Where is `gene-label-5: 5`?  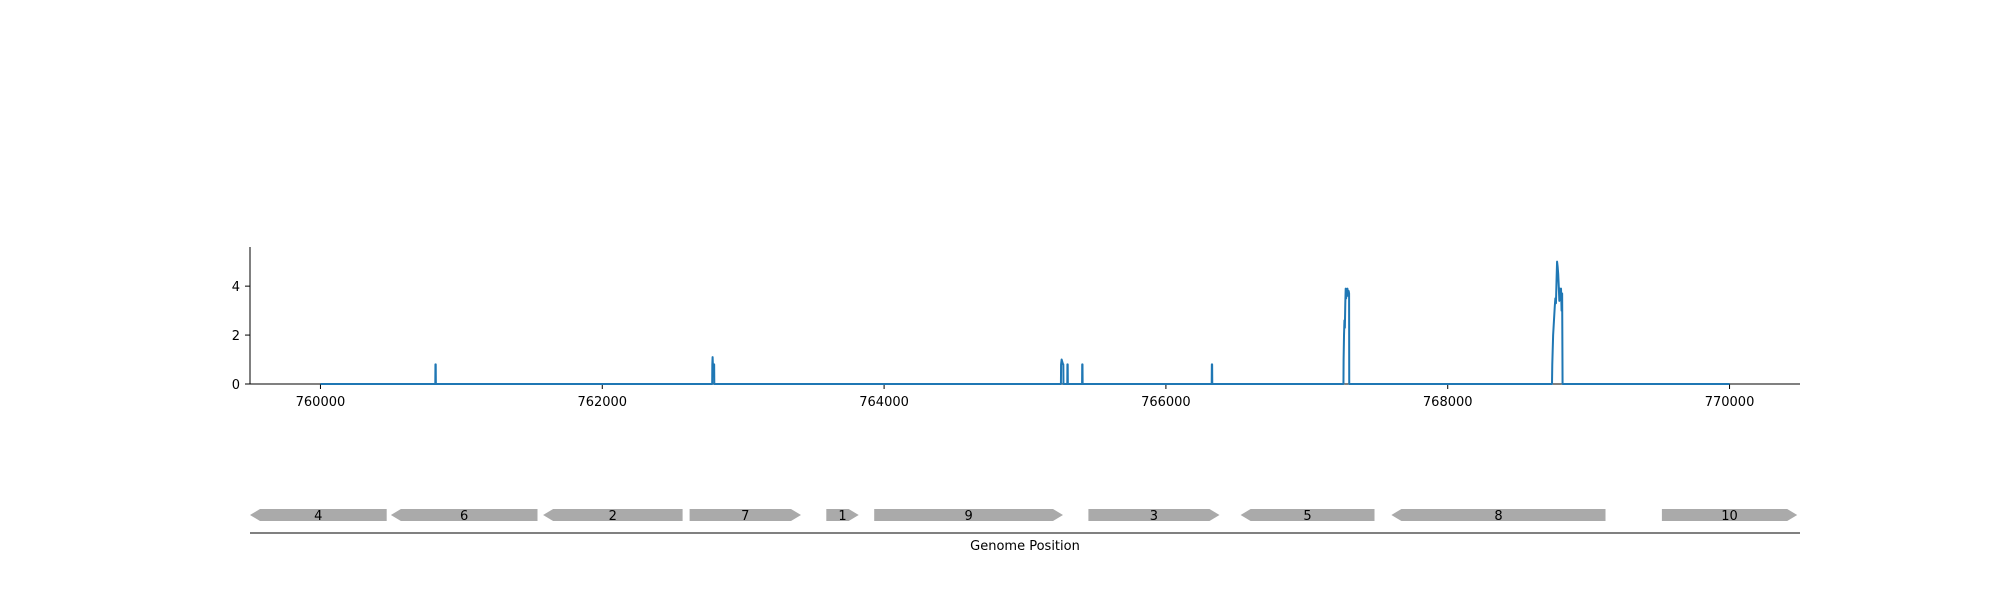
gene-label-5: 5 is located at coordinates (1307, 516).